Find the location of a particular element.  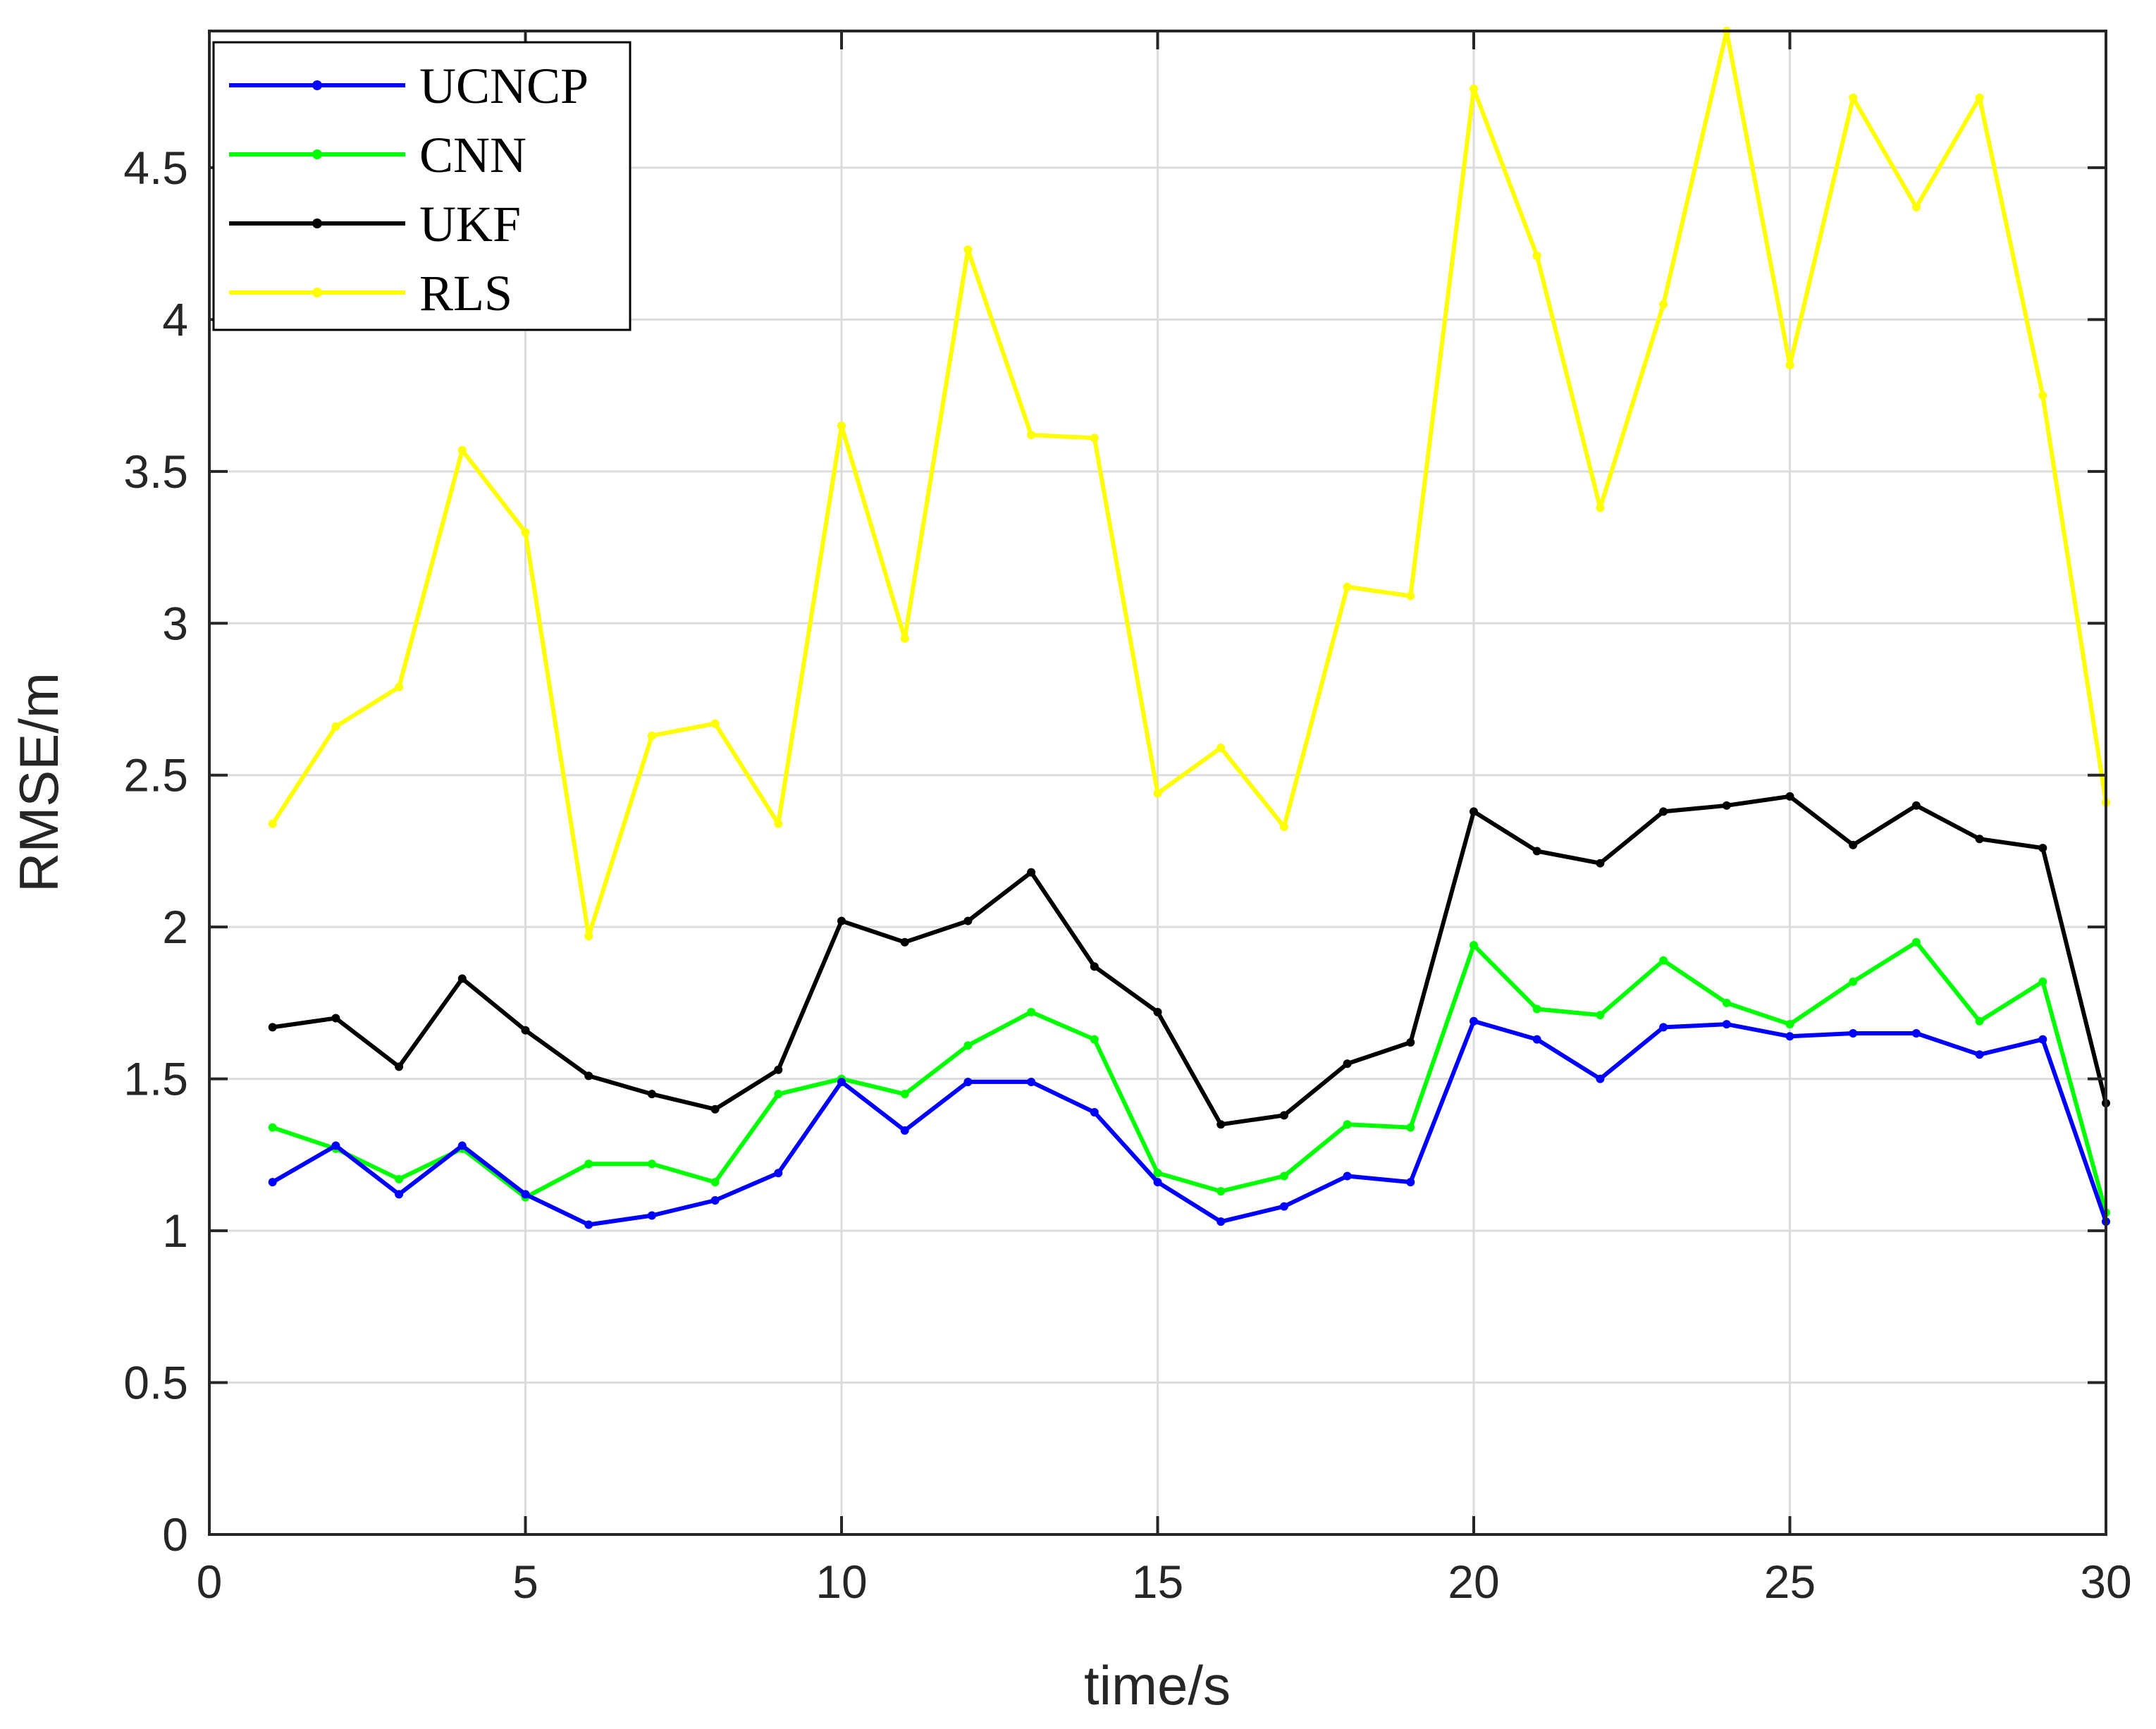

y-tick-label: 2.5 is located at coordinates (155, 775).